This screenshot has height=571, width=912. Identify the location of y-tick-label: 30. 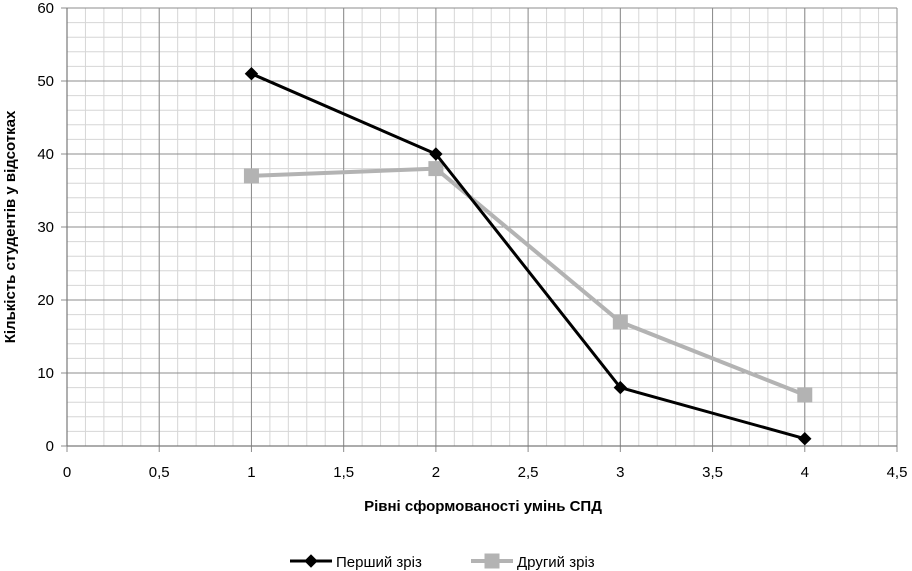
(45, 227).